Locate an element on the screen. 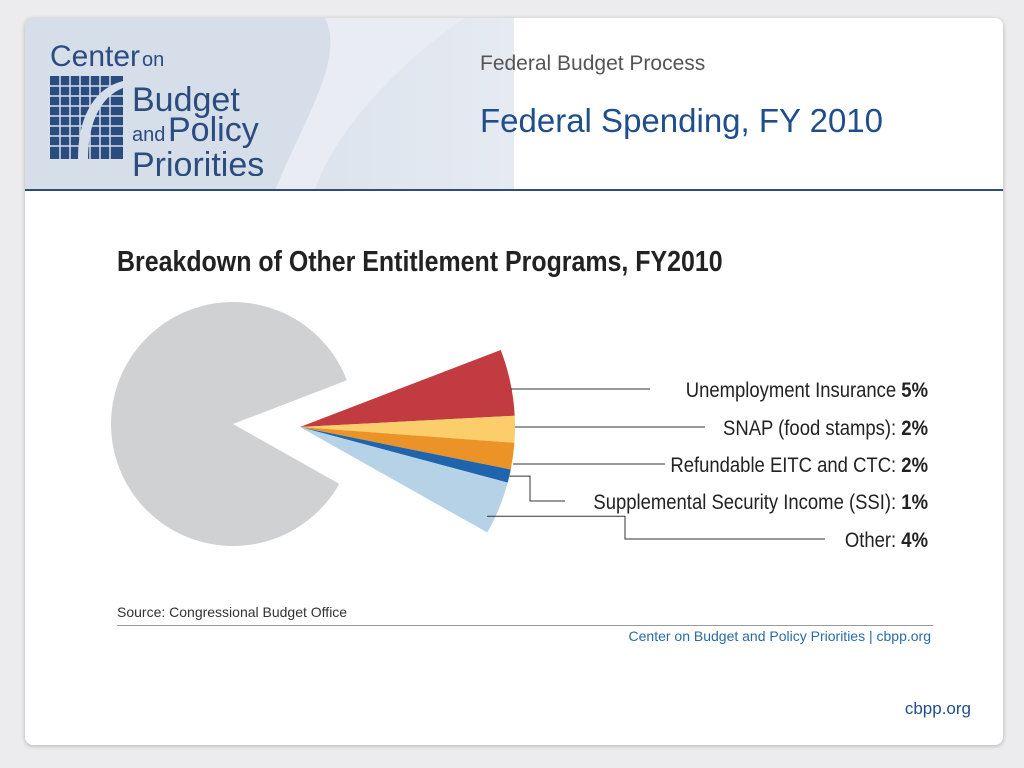 The width and height of the screenshot is (1024, 768). slice-label: Other: 4% is located at coordinates (887, 540).